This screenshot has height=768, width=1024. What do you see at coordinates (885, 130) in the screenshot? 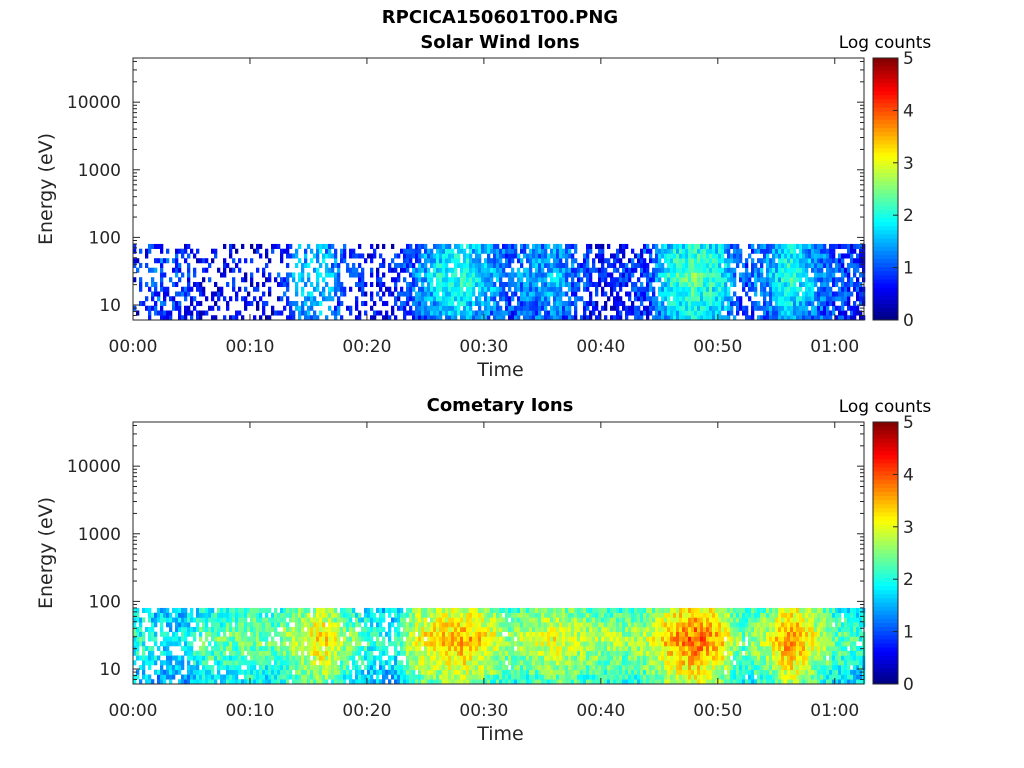
I see `colorbar-segment` at bounding box center [885, 130].